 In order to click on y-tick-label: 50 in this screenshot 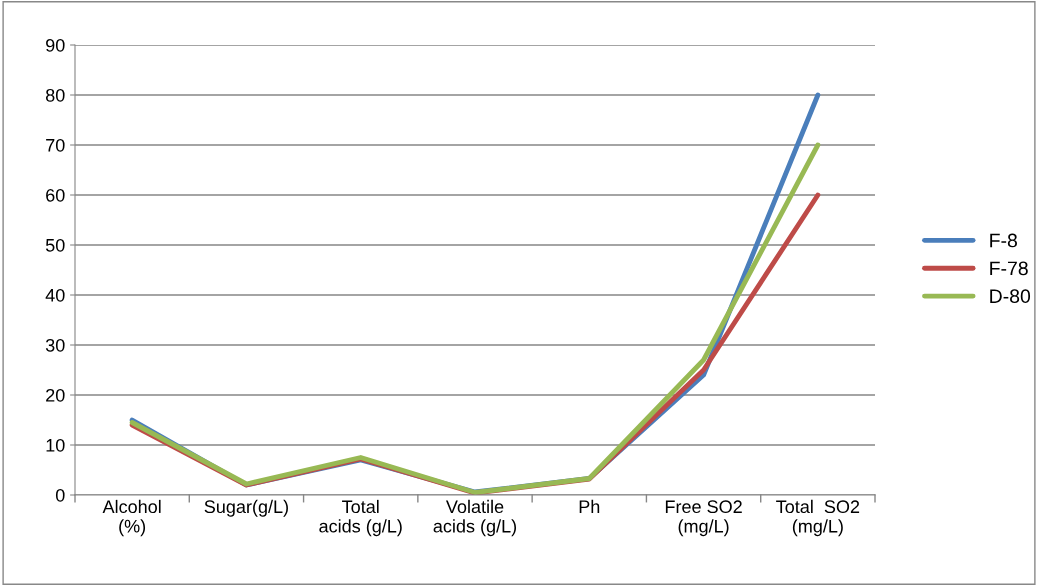, I will do `click(55, 245)`.